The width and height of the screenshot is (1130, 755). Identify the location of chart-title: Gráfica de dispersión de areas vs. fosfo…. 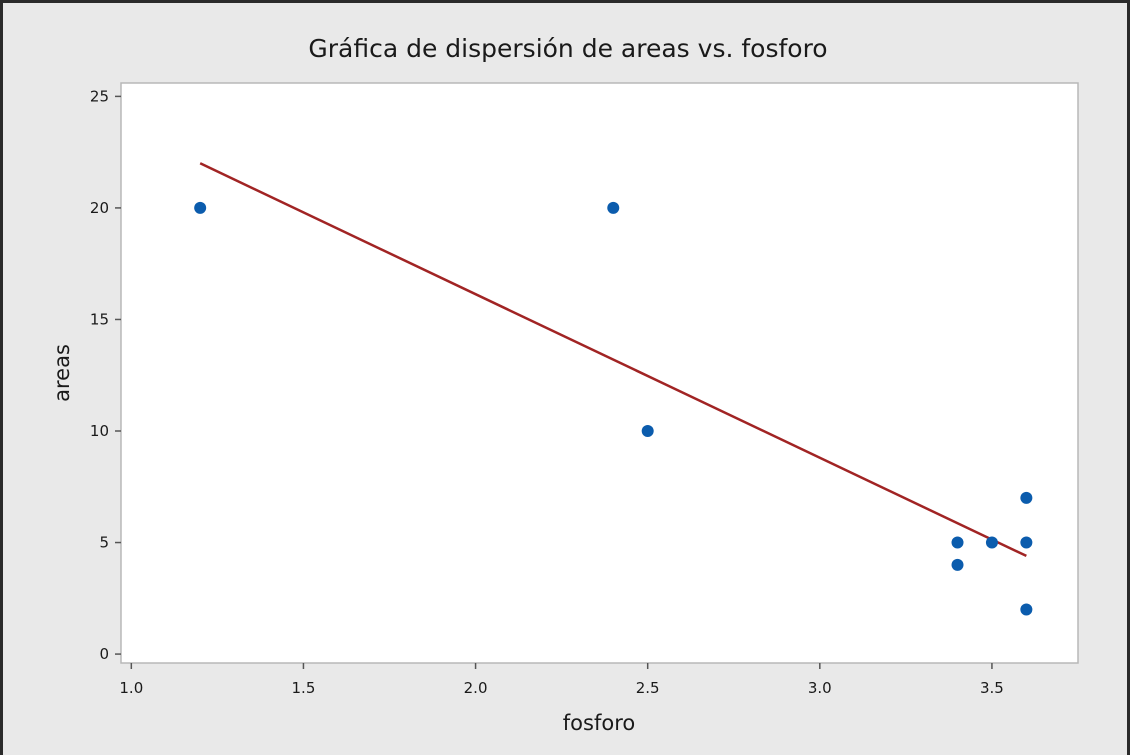
(567, 48).